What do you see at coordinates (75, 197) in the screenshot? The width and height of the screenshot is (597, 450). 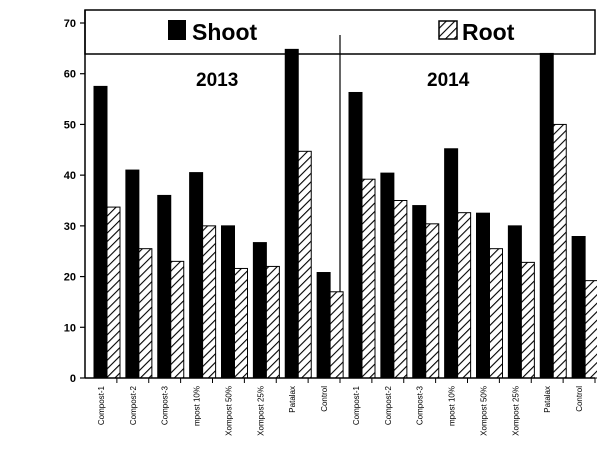 I see `y-axis: 0 10 20 30 40 50 60 70` at bounding box center [75, 197].